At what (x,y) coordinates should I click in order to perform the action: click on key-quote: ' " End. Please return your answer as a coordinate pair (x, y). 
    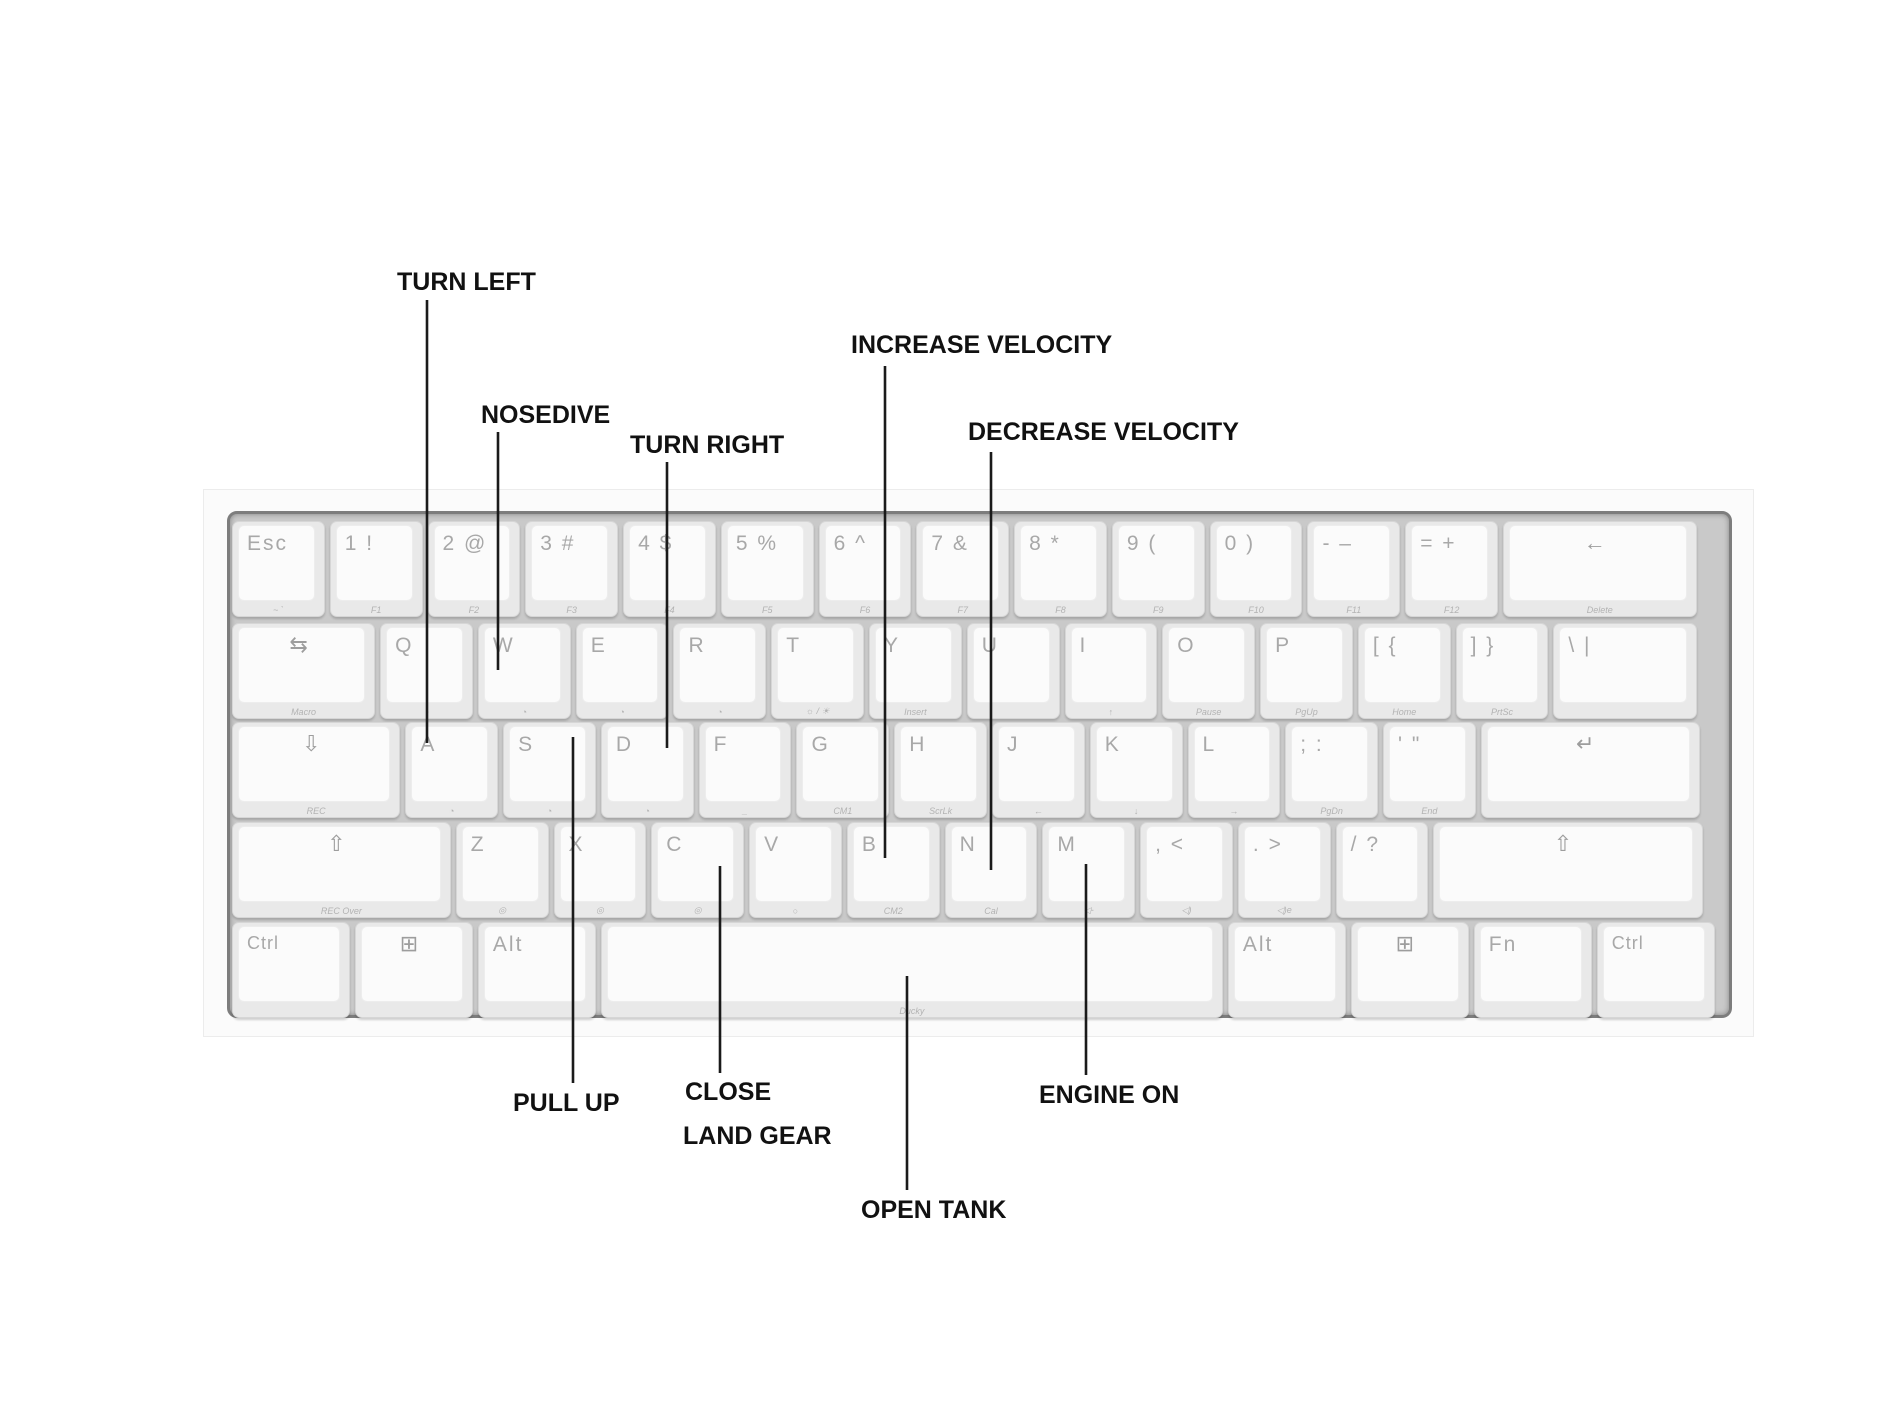
    Looking at the image, I should click on (1429, 770).